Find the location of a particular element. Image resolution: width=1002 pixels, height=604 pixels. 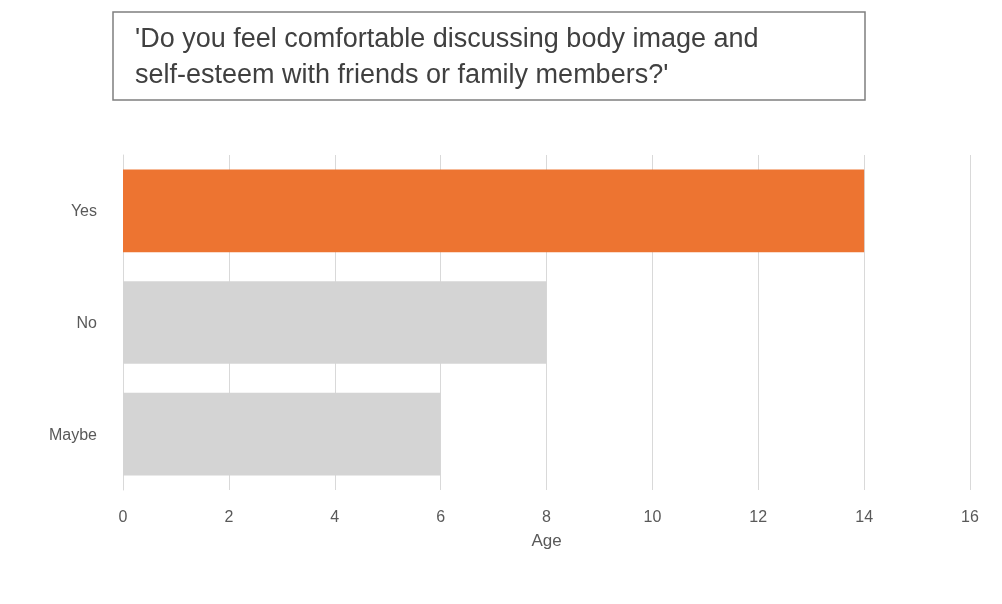

y-tick-label: No is located at coordinates (87, 322).